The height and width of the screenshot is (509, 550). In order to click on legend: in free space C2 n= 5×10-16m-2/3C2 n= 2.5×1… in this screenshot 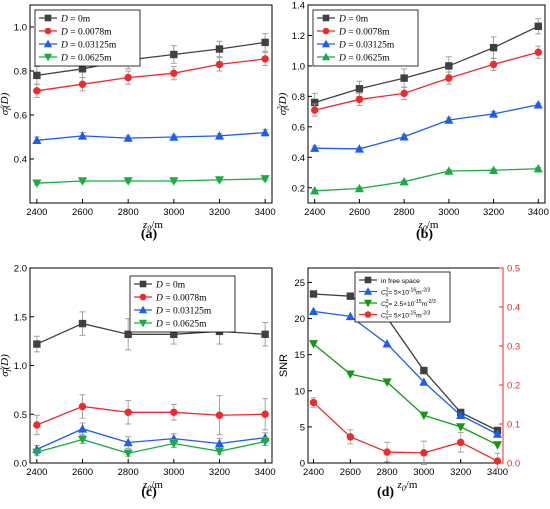, I will do `click(402, 297)`.